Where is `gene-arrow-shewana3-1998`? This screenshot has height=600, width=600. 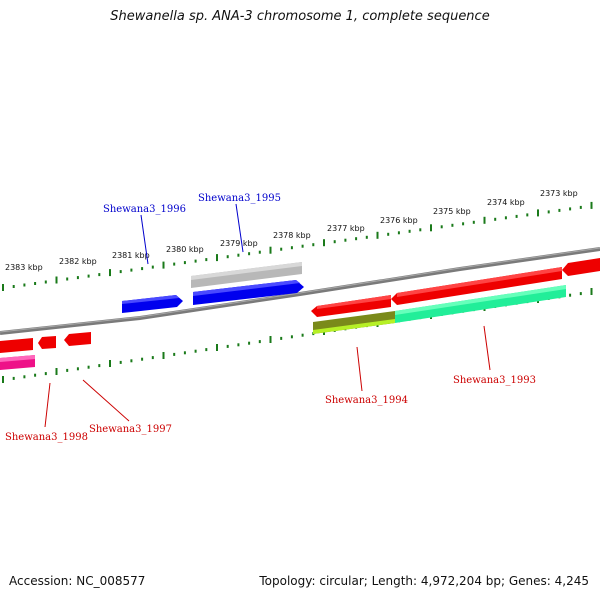 gene-arrow-shewana3-1998 is located at coordinates (77, 339).